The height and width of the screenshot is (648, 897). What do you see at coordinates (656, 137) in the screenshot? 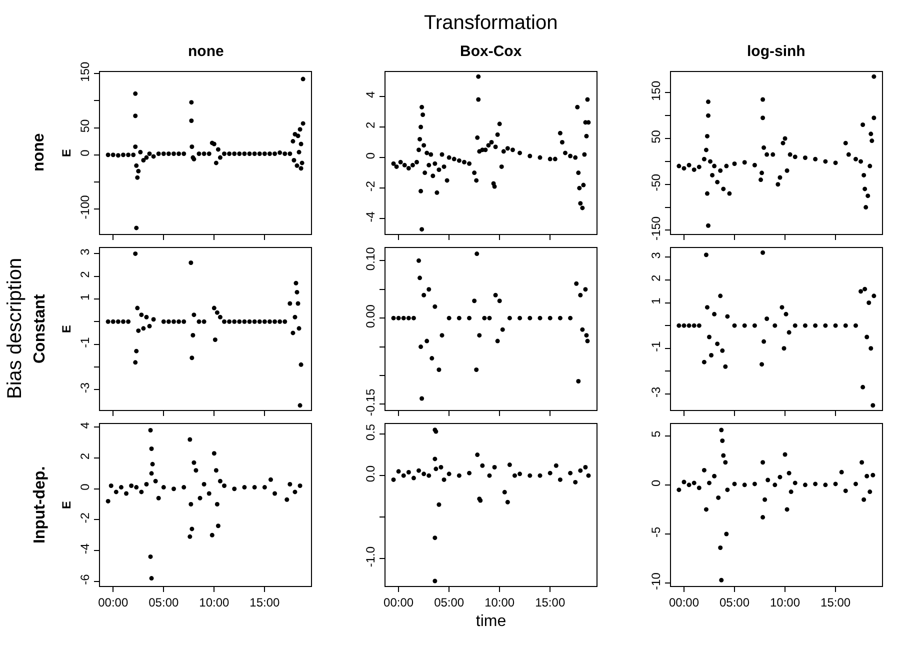
I see `y-tick-label: 50` at bounding box center [656, 137].